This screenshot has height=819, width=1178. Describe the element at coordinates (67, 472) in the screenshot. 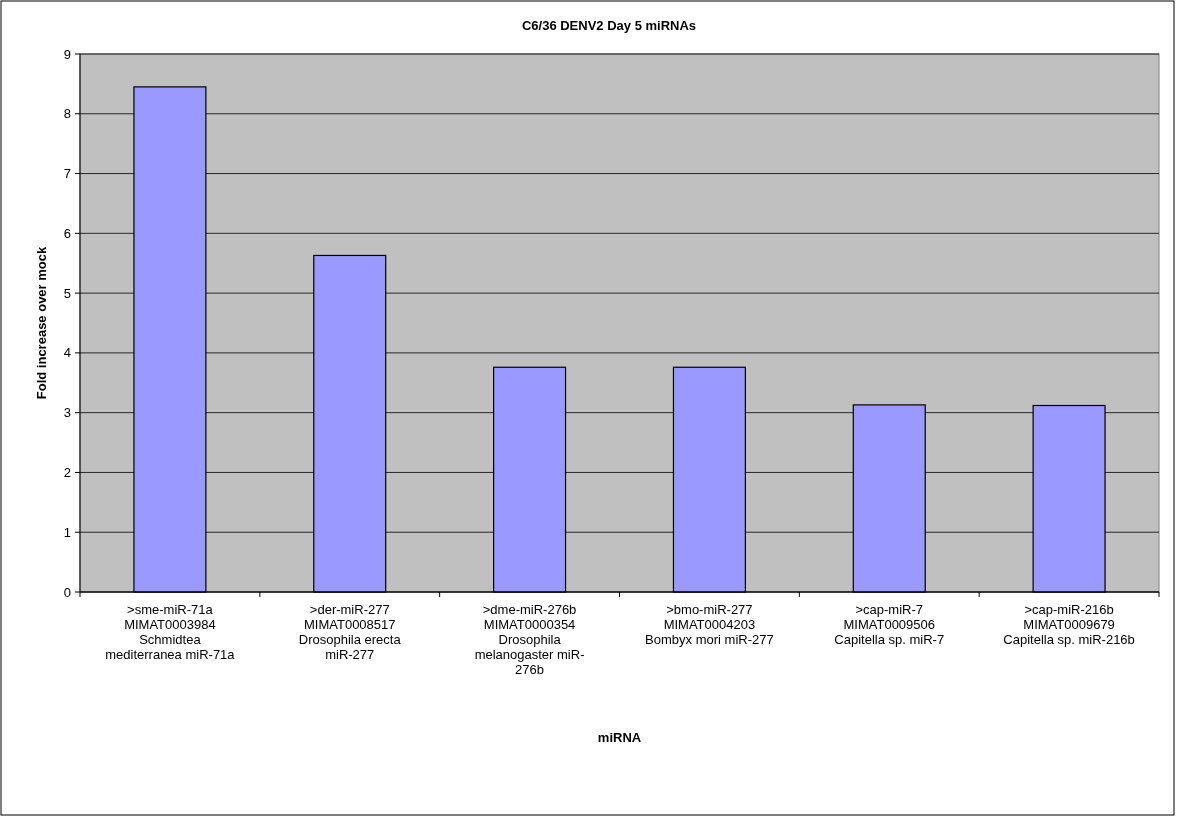

I see `y-tick-label: 2` at that location.